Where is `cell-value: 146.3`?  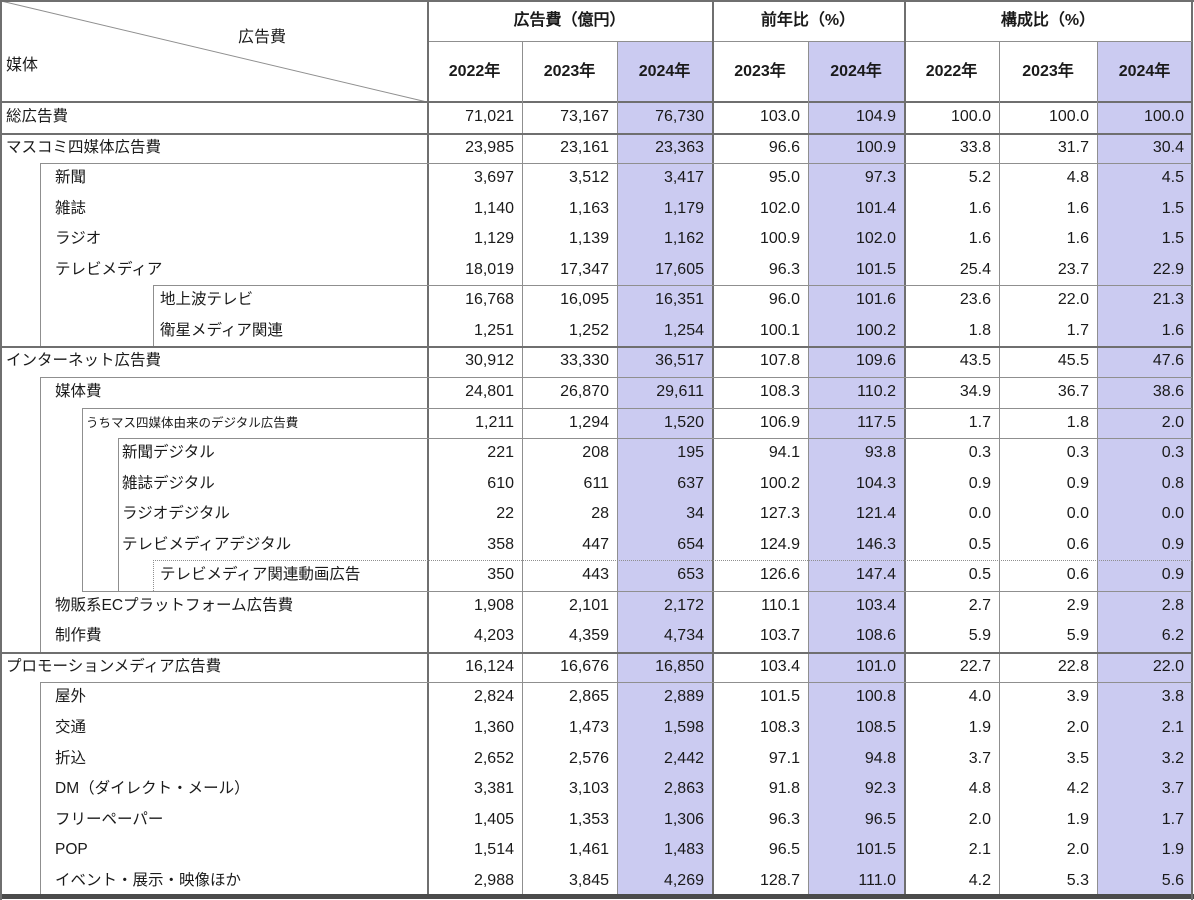 cell-value: 146.3 is located at coordinates (875, 544).